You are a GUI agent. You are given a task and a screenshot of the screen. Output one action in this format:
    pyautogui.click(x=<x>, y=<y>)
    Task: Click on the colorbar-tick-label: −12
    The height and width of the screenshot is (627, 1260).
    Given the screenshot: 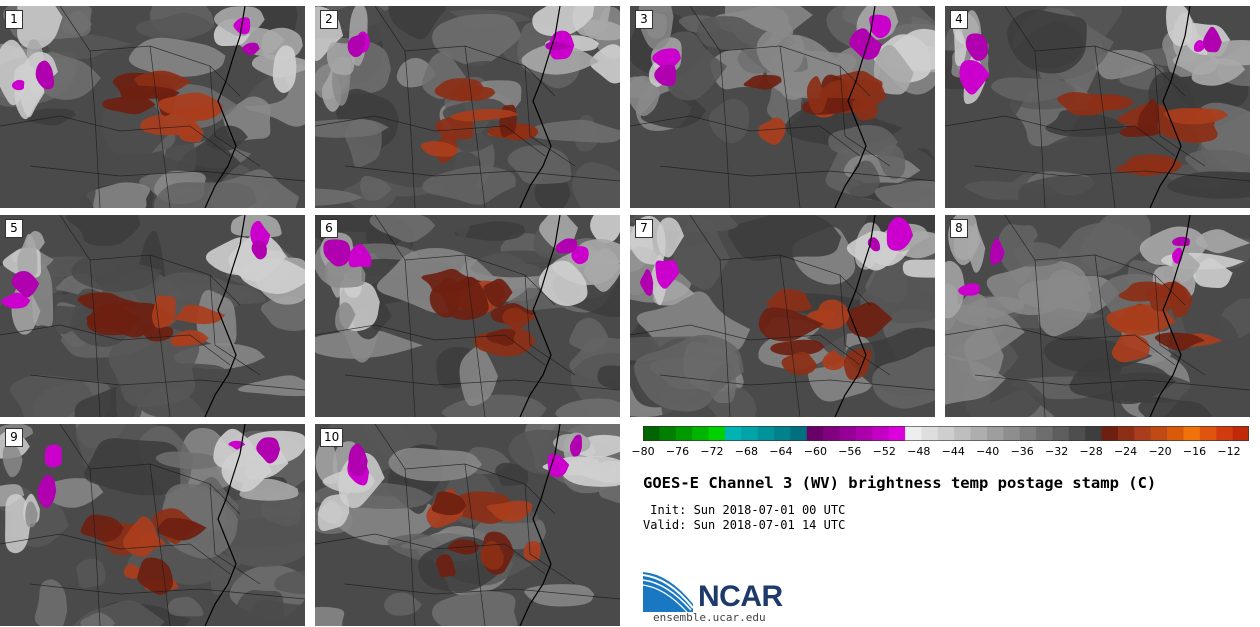 What is the action you would take?
    pyautogui.click(x=1229, y=451)
    